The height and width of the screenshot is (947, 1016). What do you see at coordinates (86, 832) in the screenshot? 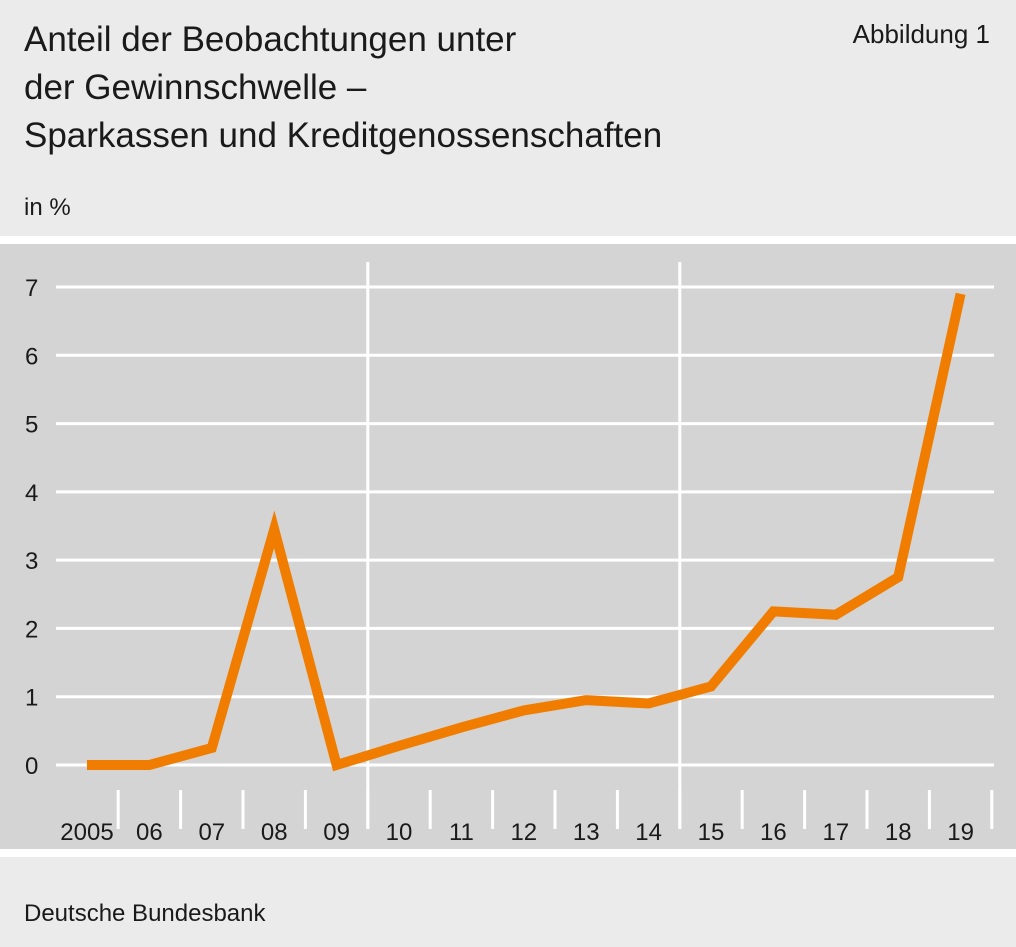
I see `x-tick-label: 2005` at bounding box center [86, 832].